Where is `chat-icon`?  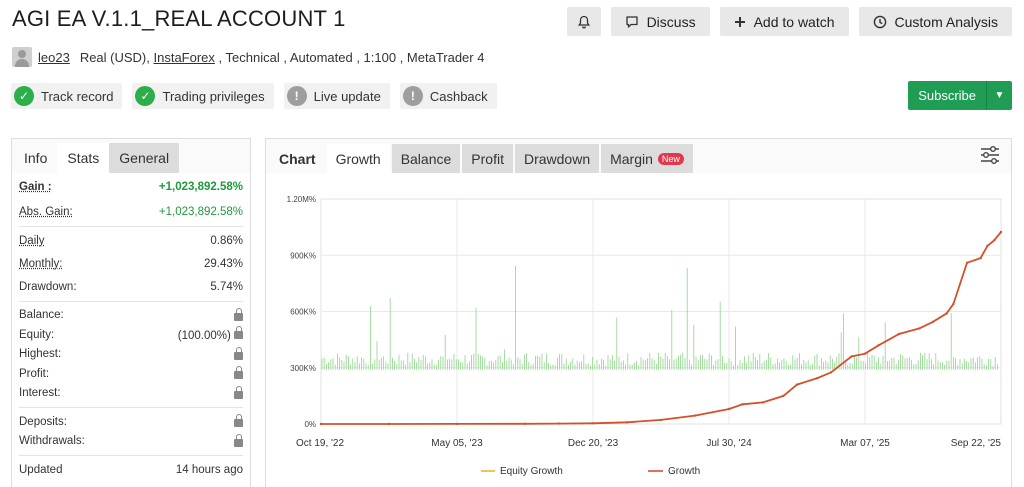
chat-icon is located at coordinates (632, 22).